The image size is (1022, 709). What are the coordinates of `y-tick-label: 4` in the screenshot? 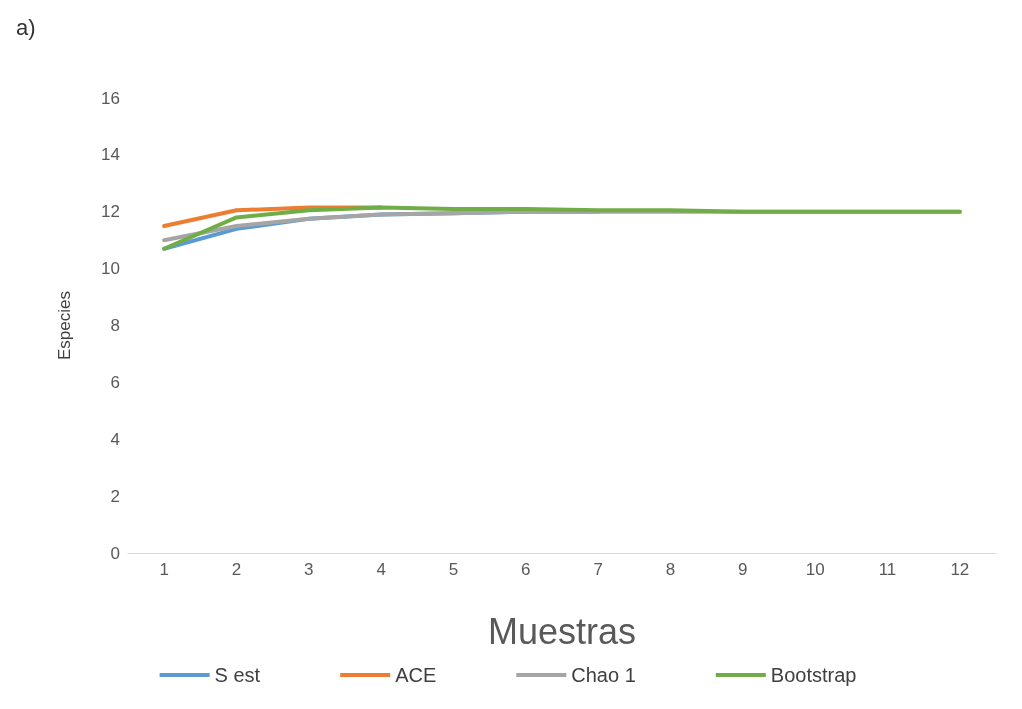 It's located at (115, 439).